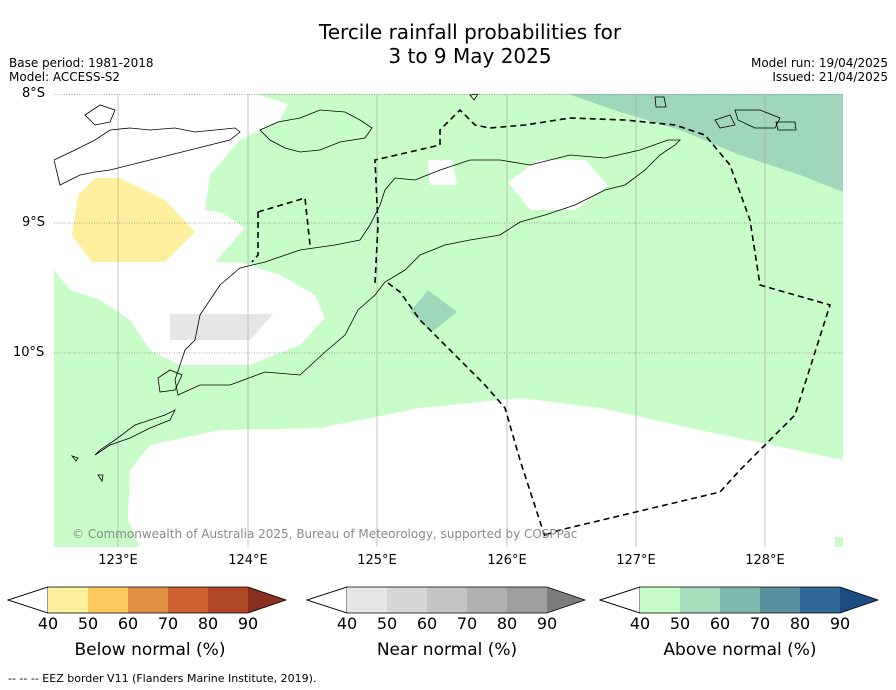 The image size is (896, 690). I want to click on lon-label-125e: 125°E, so click(377, 560).